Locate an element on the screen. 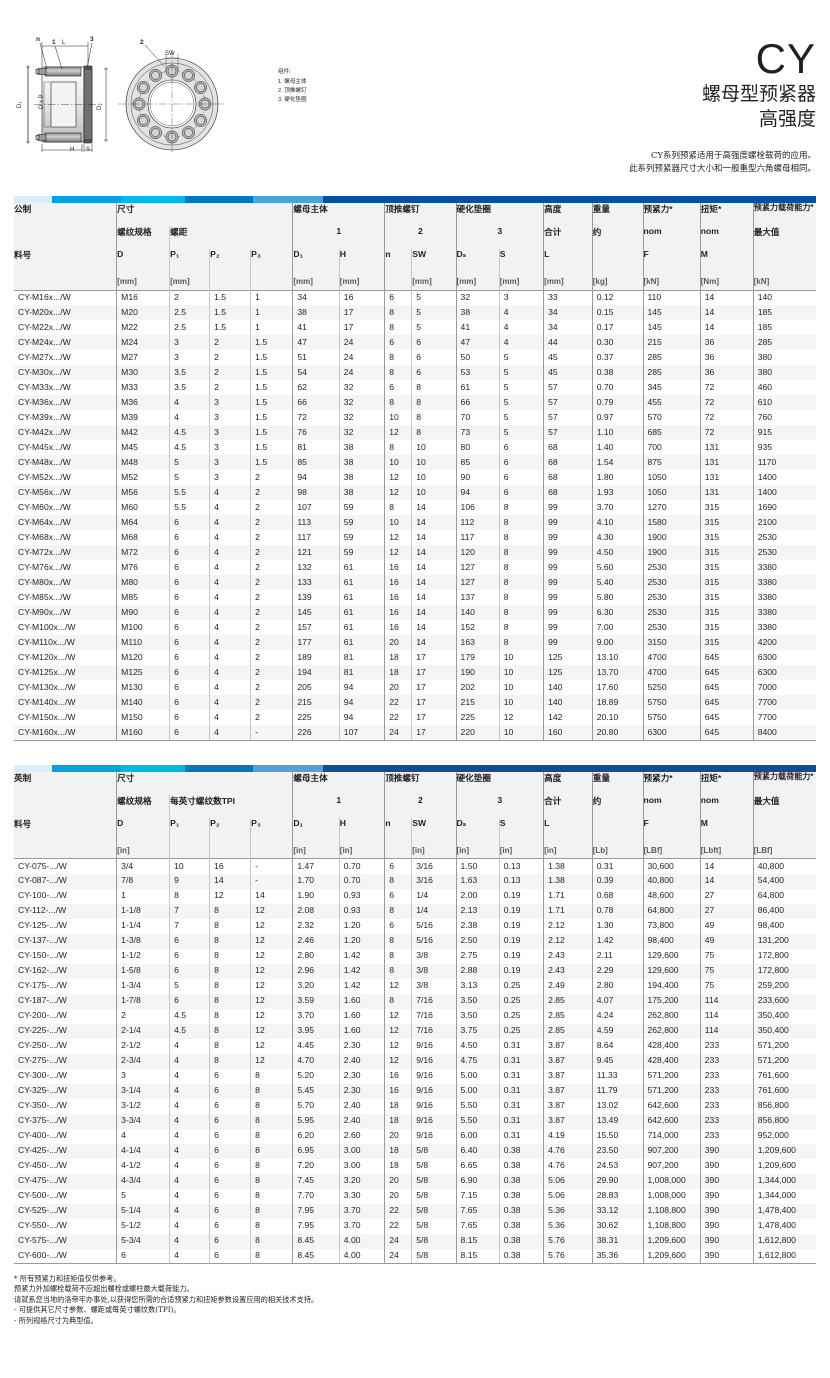  header-partlabel: 料号 is located at coordinates (65, 831).